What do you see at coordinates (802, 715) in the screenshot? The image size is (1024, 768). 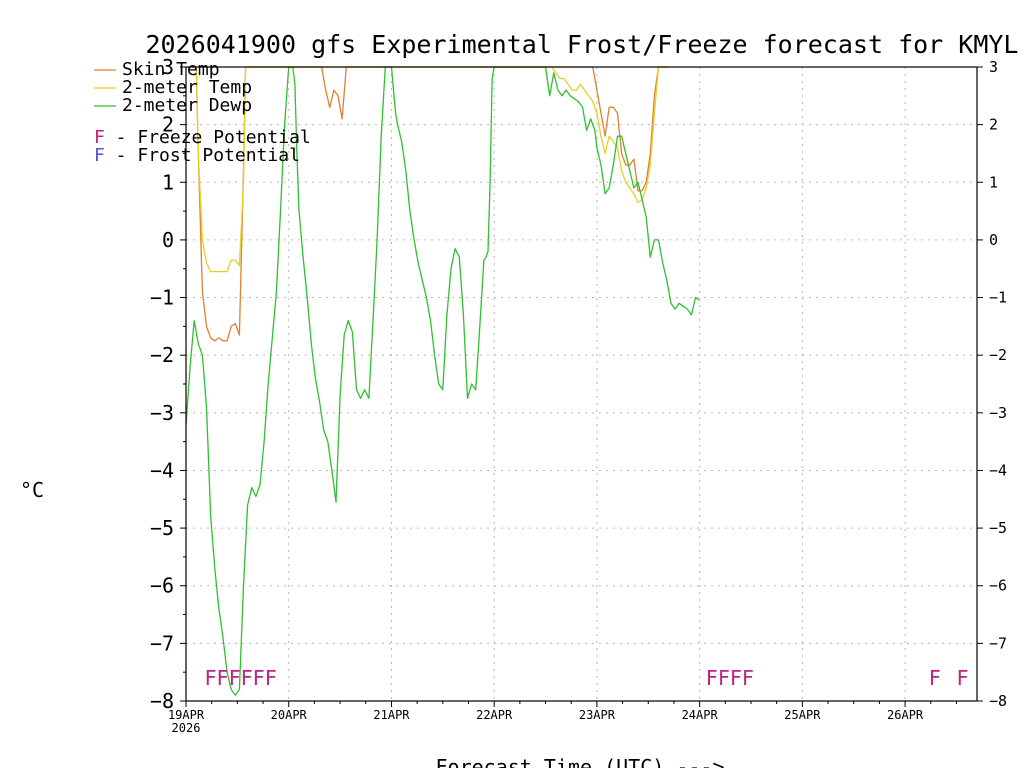 I see `x-tick-label: 25APR` at bounding box center [802, 715].